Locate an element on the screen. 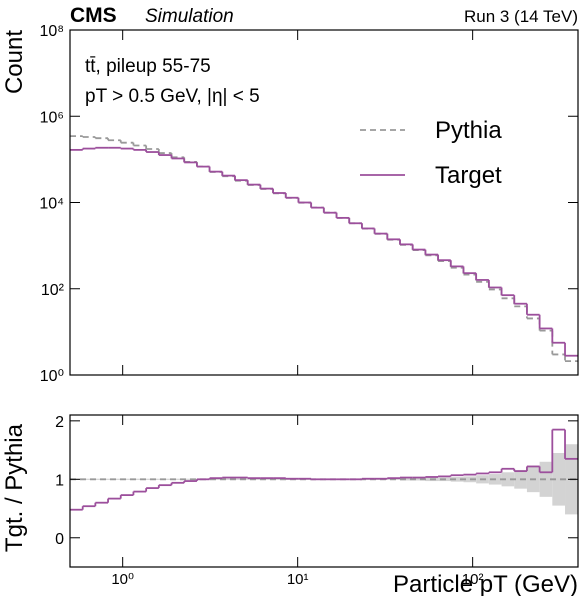  status-label: Simulation is located at coordinates (189, 16).